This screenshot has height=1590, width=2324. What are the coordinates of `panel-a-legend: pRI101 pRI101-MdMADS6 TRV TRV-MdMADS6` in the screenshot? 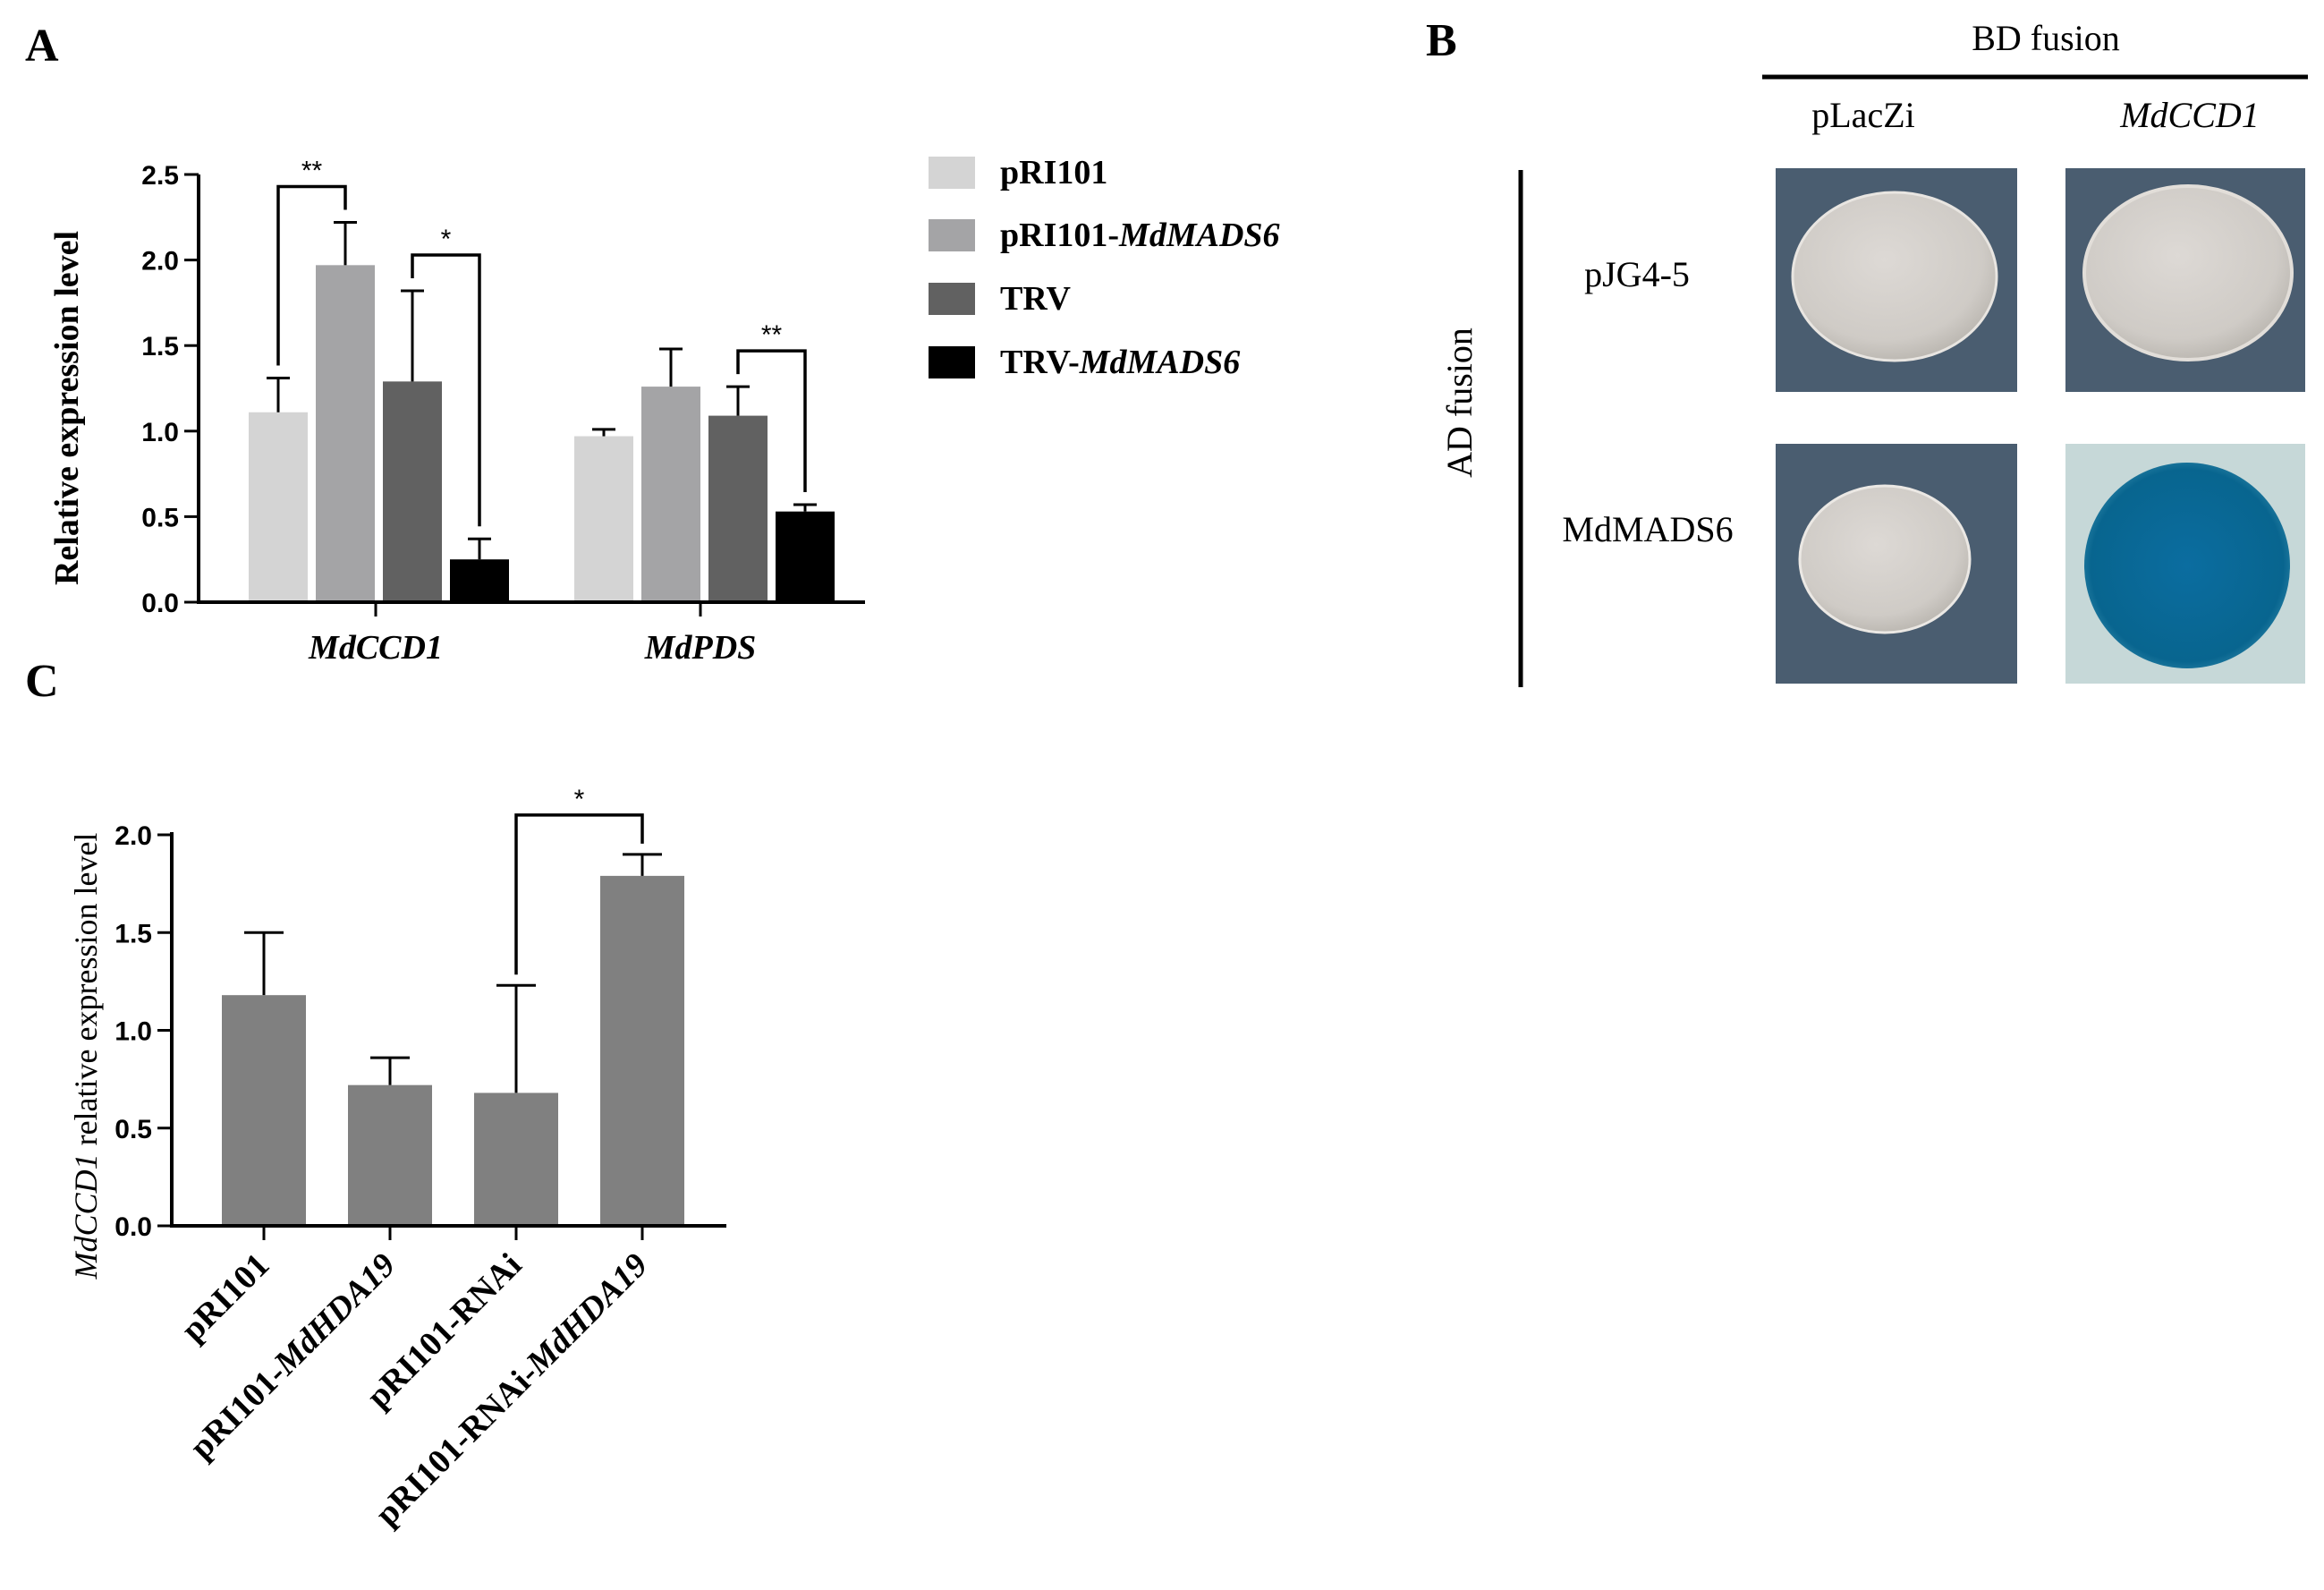 It's located at (1105, 267).